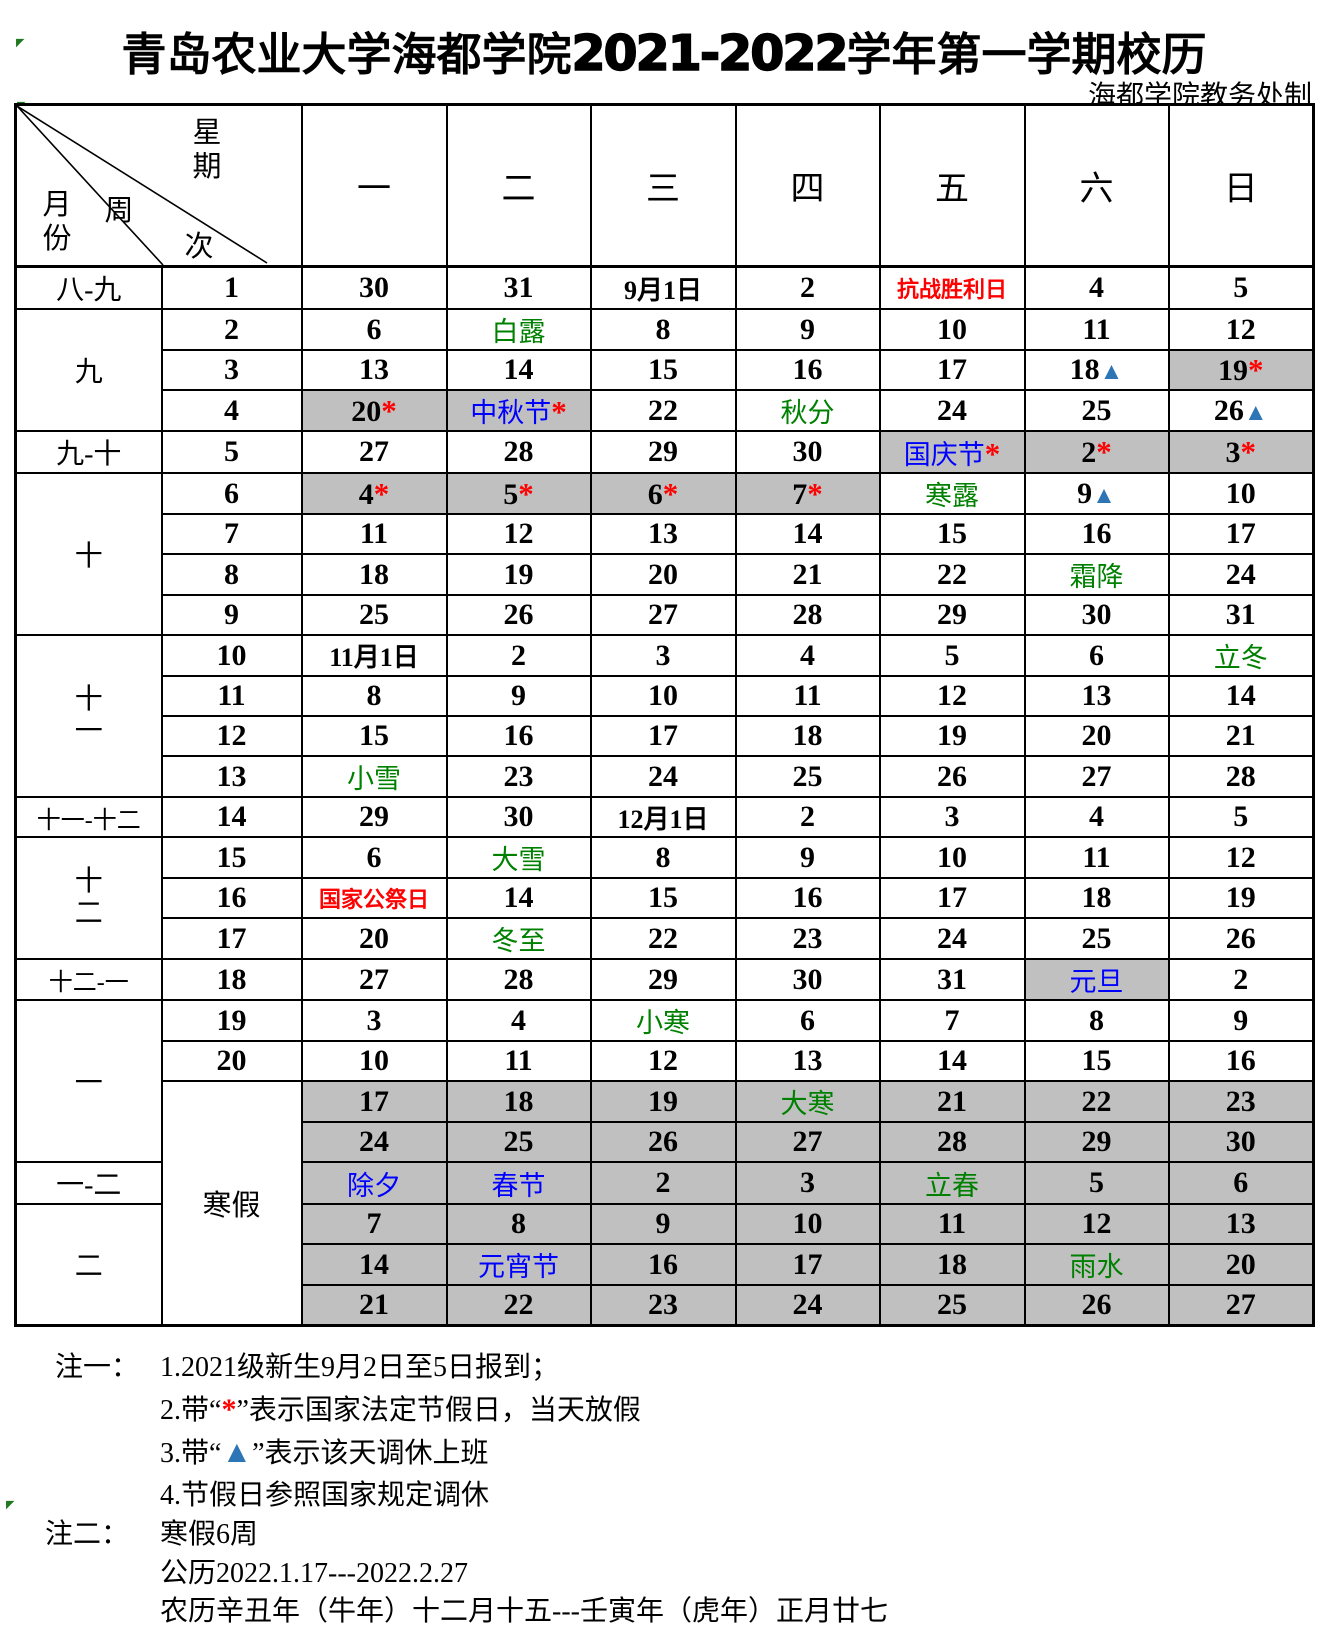  What do you see at coordinates (518, 938) in the screenshot?
I see `day-cell: 冬至` at bounding box center [518, 938].